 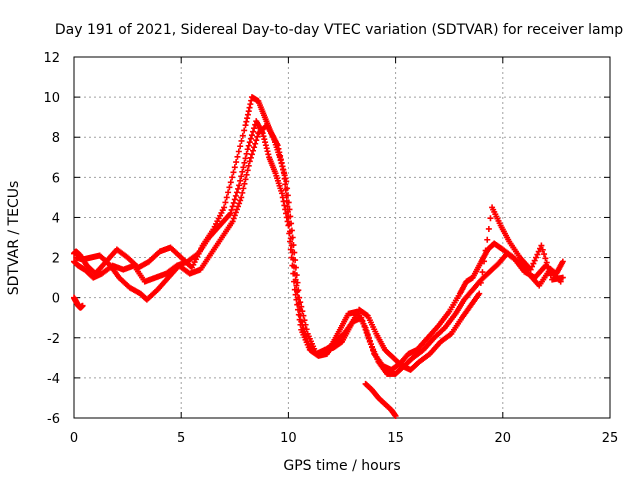 What do you see at coordinates (14, 238) in the screenshot?
I see `y-axis-label: SDTVAR / TECUs` at bounding box center [14, 238].